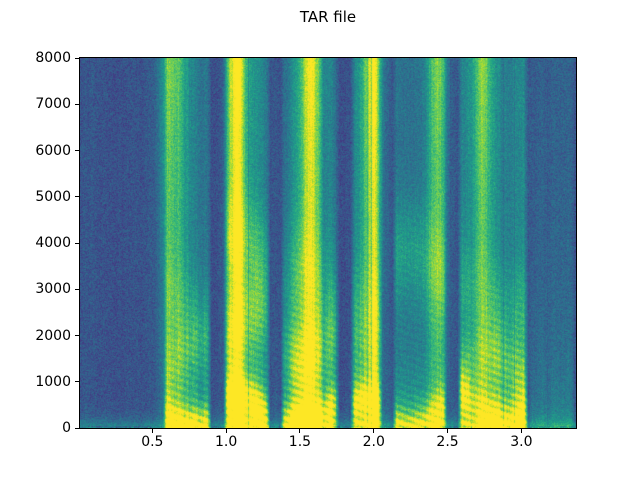  What do you see at coordinates (53, 289) in the screenshot?
I see `y-tick-label: 3000` at bounding box center [53, 289].